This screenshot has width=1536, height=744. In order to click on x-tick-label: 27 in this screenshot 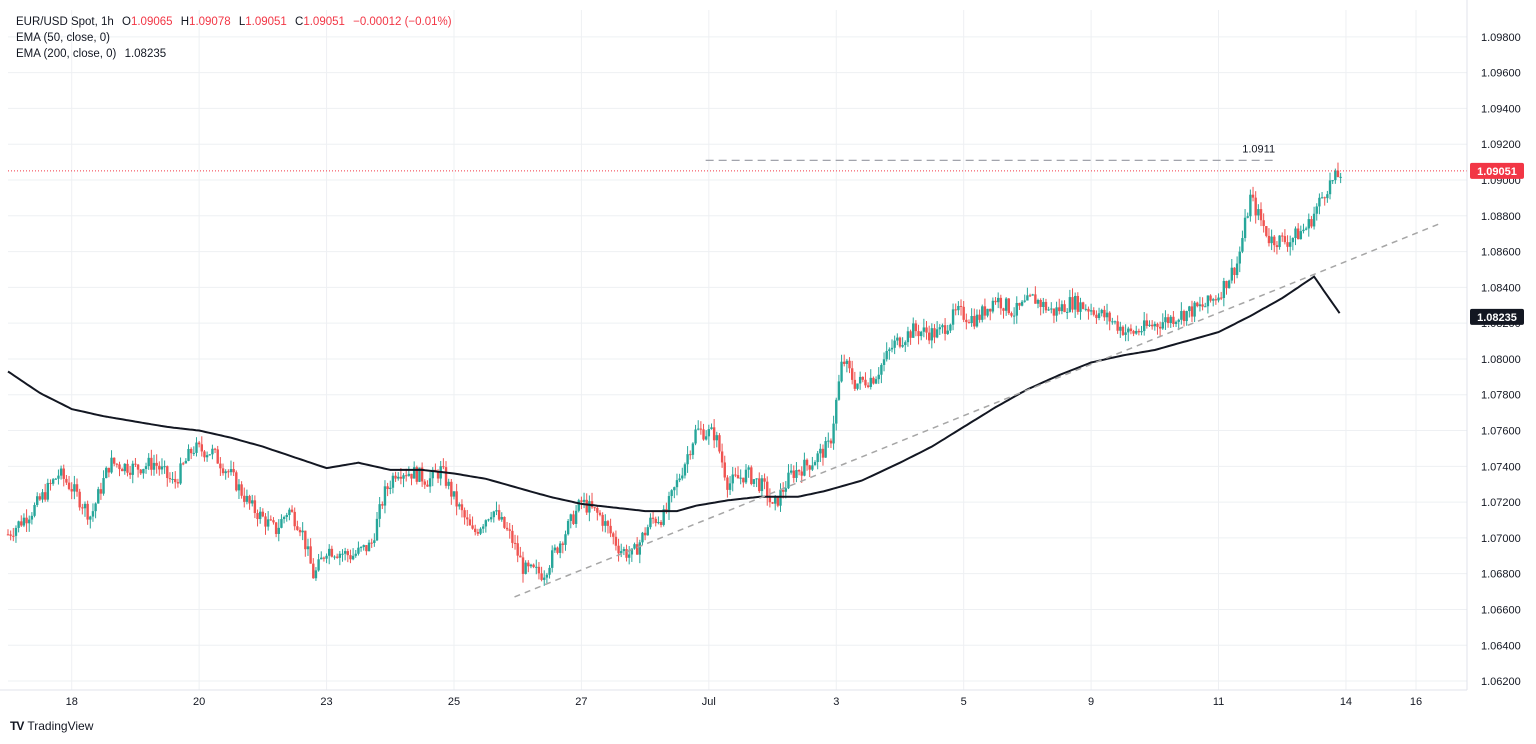, I will do `click(581, 702)`.